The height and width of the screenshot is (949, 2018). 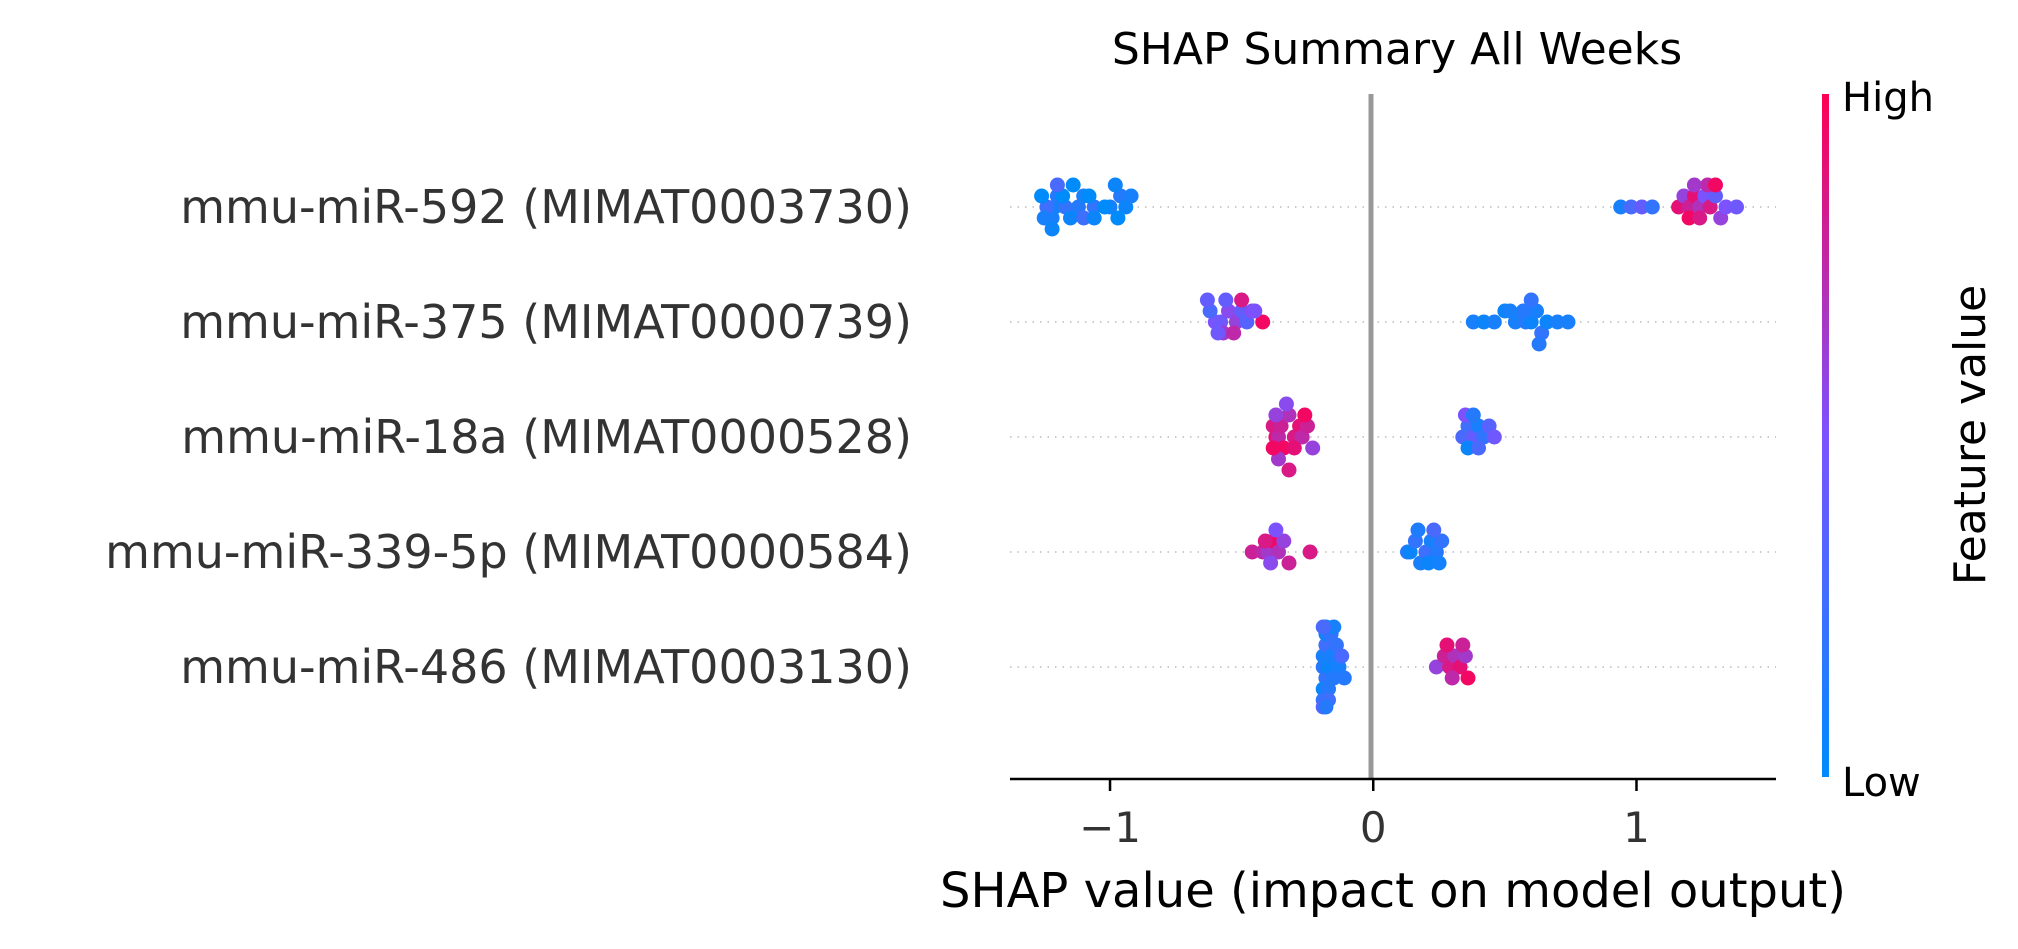 I want to click on colorbar-title: Feature value, so click(x=1970, y=435).